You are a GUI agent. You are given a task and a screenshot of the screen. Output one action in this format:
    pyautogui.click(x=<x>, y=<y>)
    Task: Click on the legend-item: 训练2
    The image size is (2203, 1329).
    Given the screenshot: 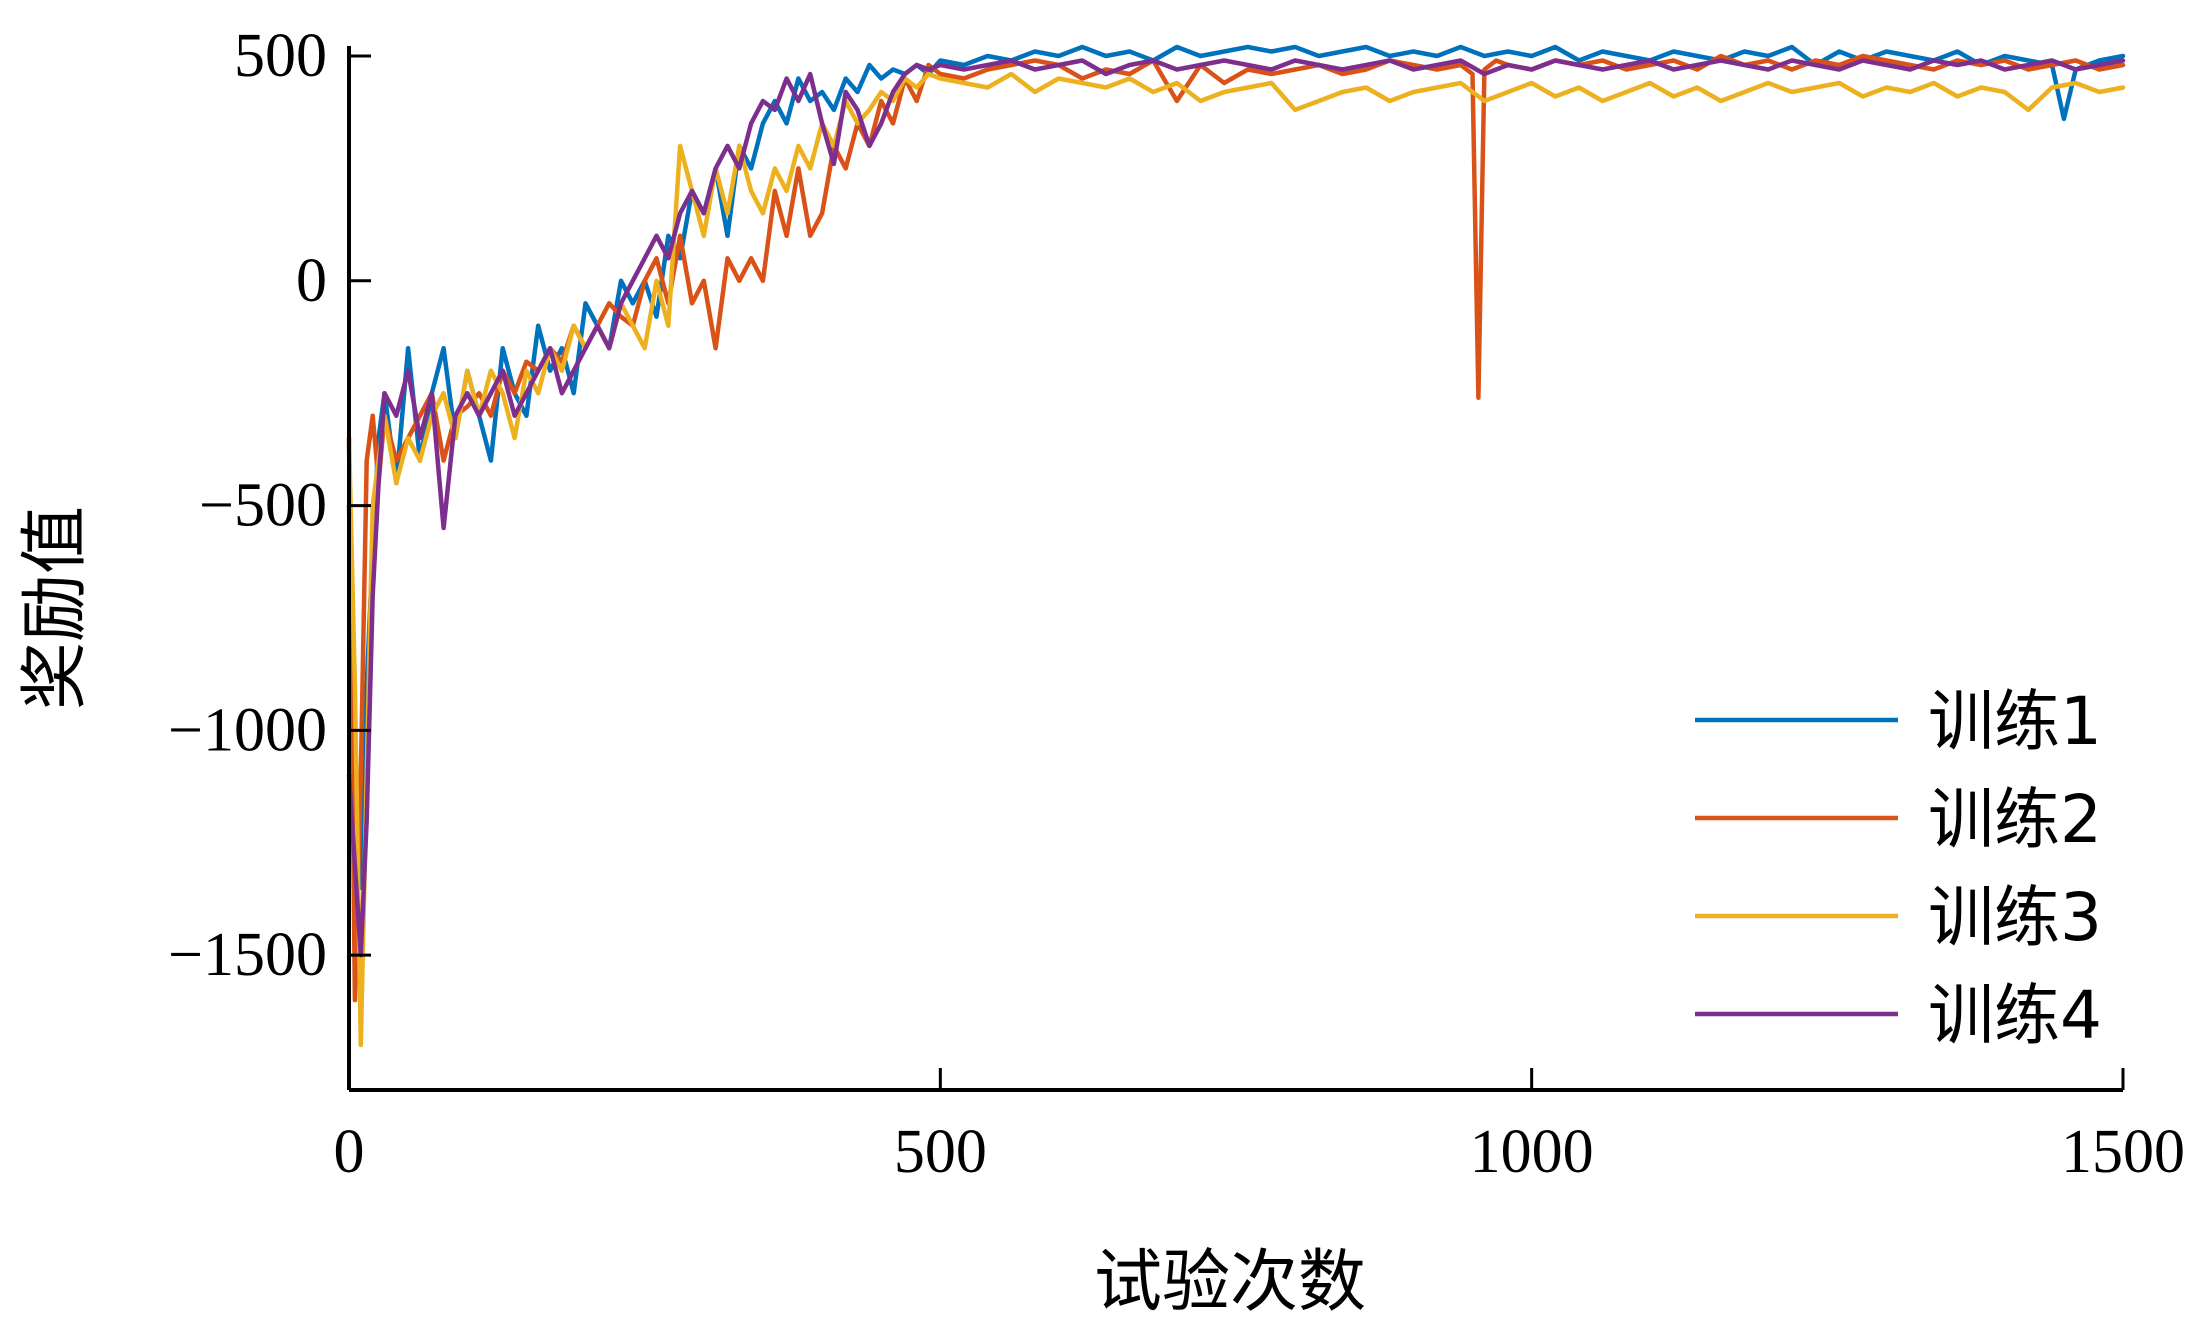 What is the action you would take?
    pyautogui.click(x=1898, y=819)
    